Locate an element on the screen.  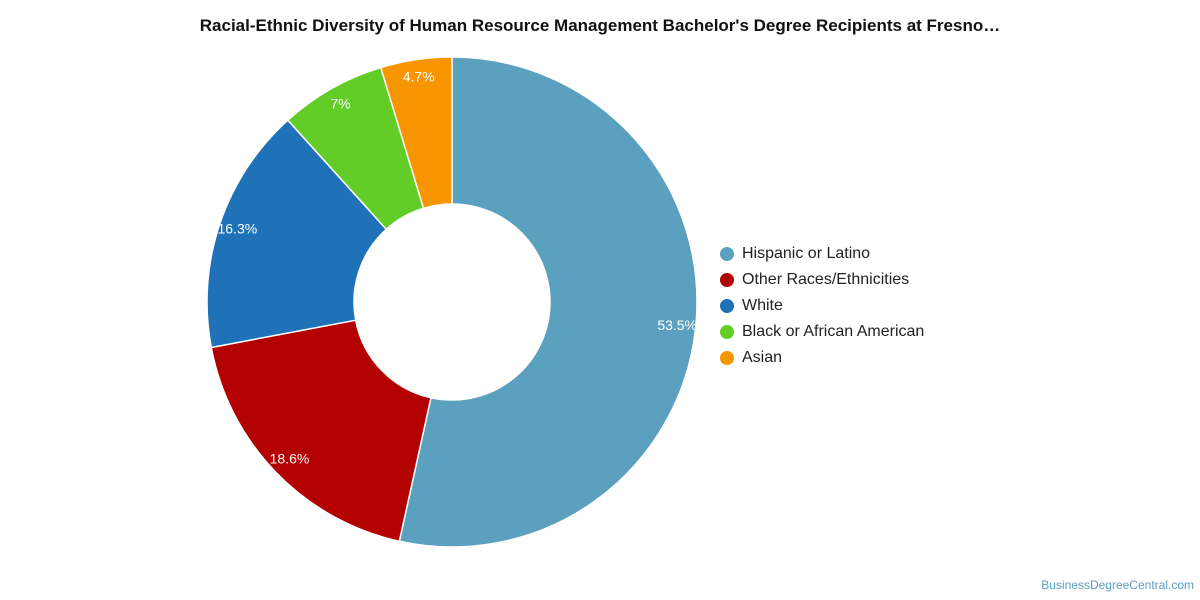
slice-label-other-races-ethnicities: 18.6% is located at coordinates (290, 458).